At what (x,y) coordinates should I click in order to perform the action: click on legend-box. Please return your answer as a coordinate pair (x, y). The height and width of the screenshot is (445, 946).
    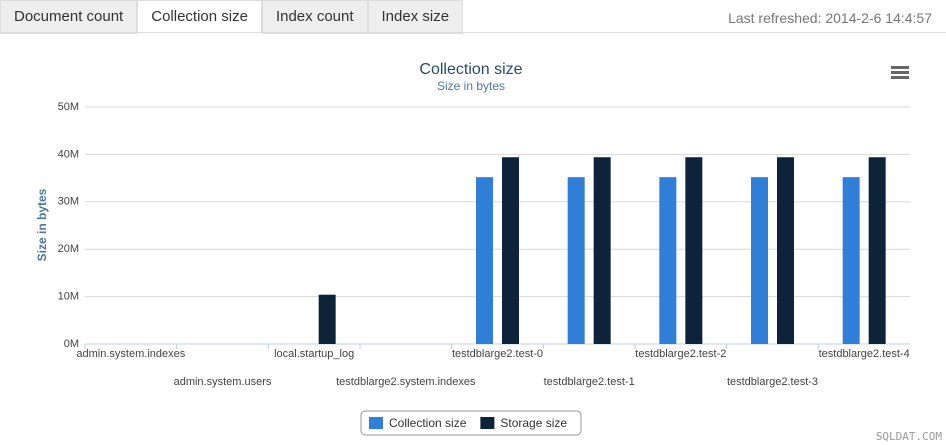
    Looking at the image, I should click on (471, 423).